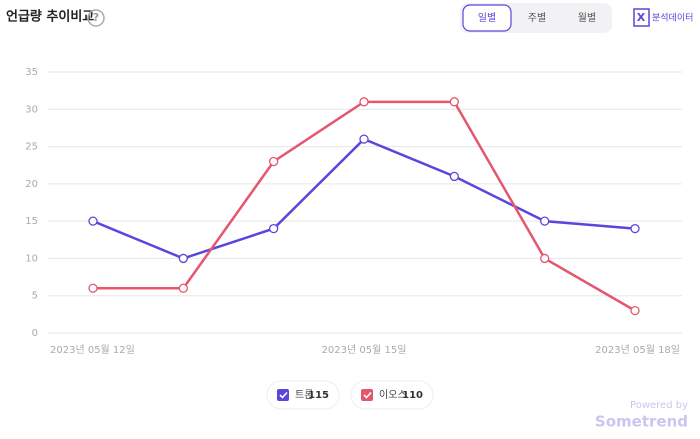 This screenshot has height=439, width=700. I want to click on x-tick-label: 2023년 05월 12일, so click(92, 350).